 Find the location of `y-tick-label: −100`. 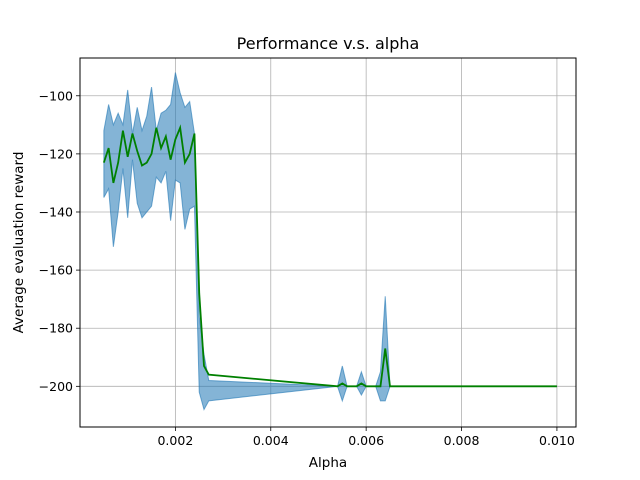

y-tick-label: −100 is located at coordinates (56, 95).